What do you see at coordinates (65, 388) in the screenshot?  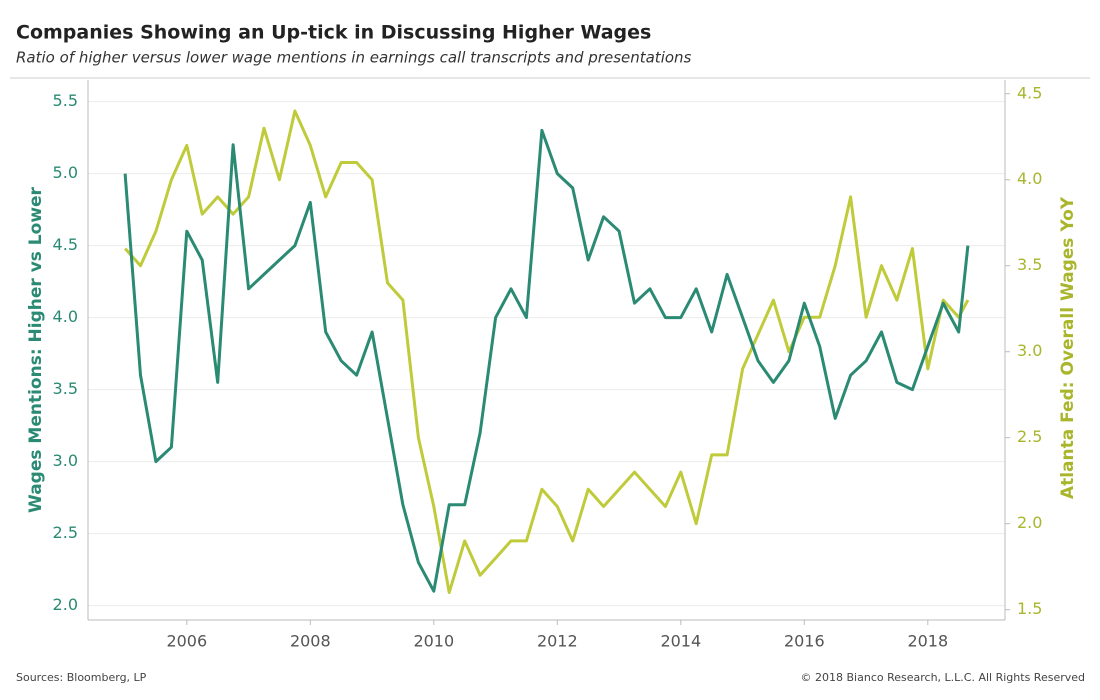 I see `y-tick-label: 3.5` at bounding box center [65, 388].